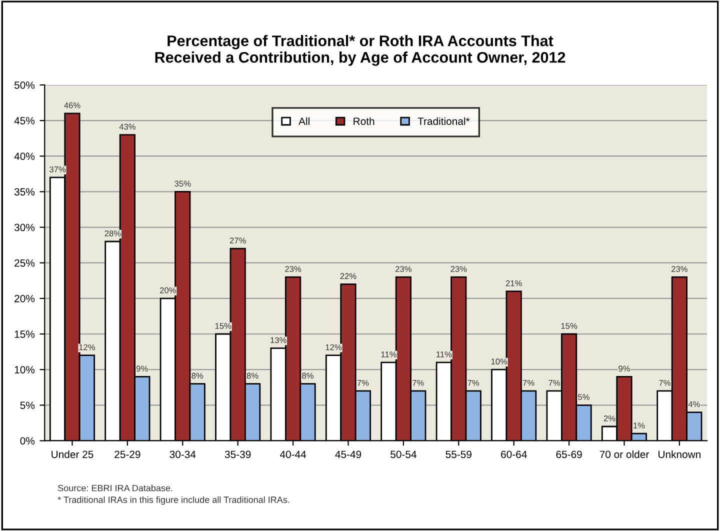  What do you see at coordinates (360, 50) in the screenshot?
I see `chart-title: Percentage of Traditional* or Roth IRA Accounts That Received a Contribution, by Age of Account Owner, 2012` at bounding box center [360, 50].